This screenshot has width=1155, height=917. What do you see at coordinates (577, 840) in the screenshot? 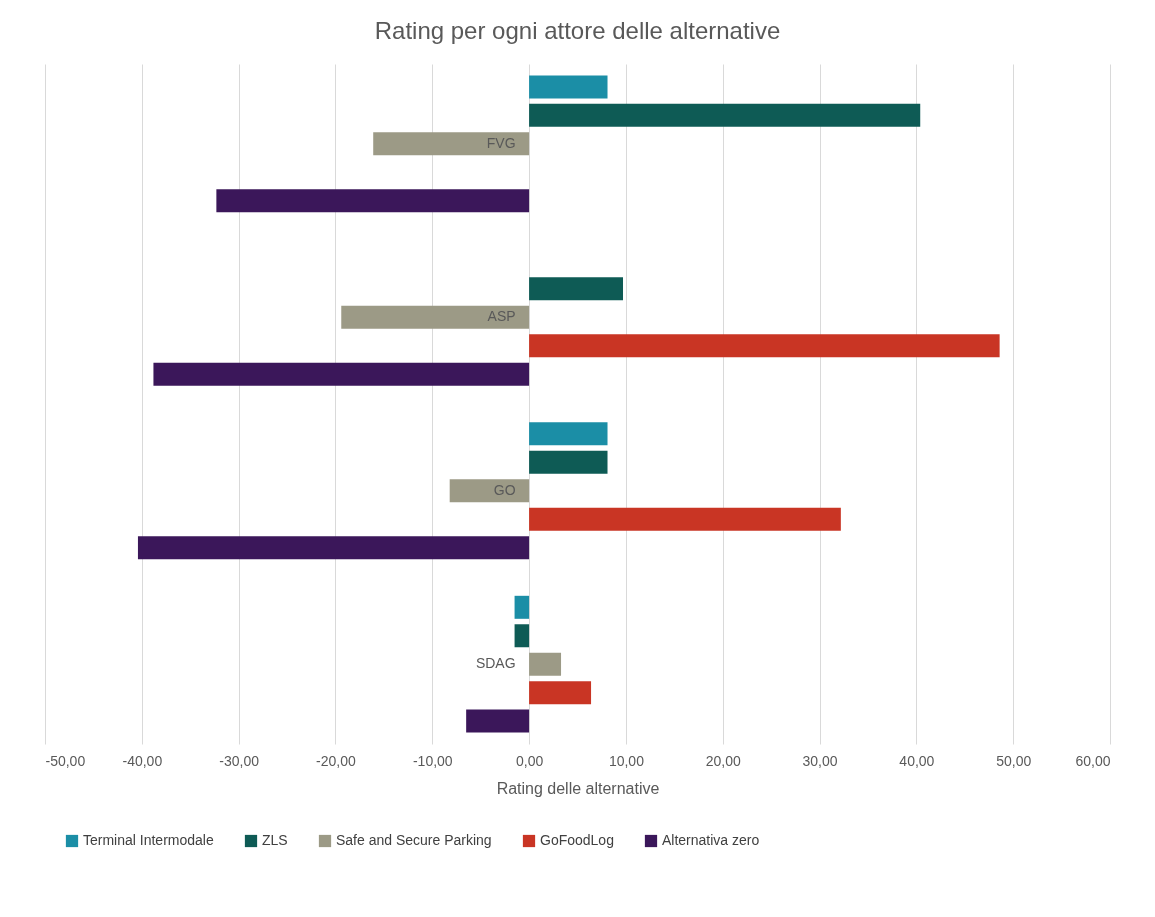
I see `legend-label: GoFoodLog` at bounding box center [577, 840].